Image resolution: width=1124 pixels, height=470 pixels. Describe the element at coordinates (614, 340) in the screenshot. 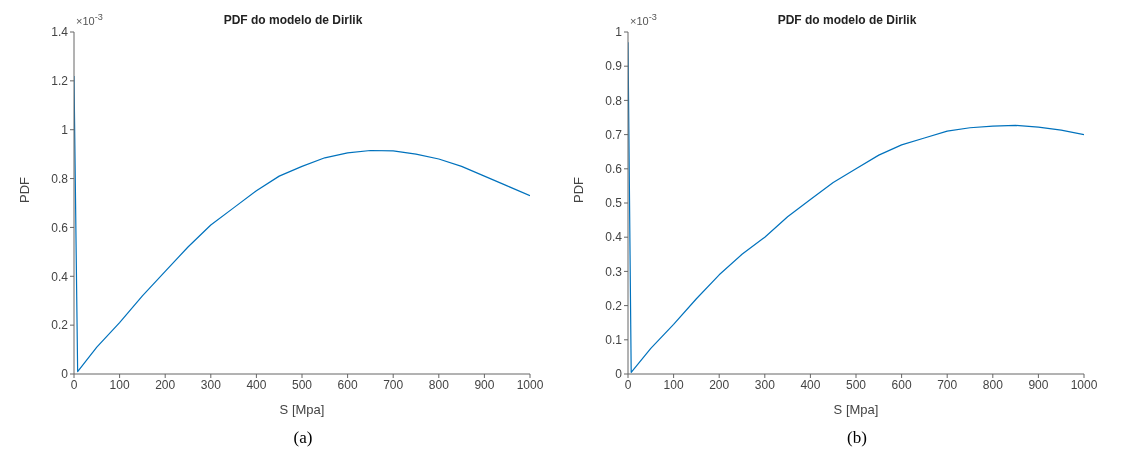

I see `y-tick-label: 0.1` at that location.